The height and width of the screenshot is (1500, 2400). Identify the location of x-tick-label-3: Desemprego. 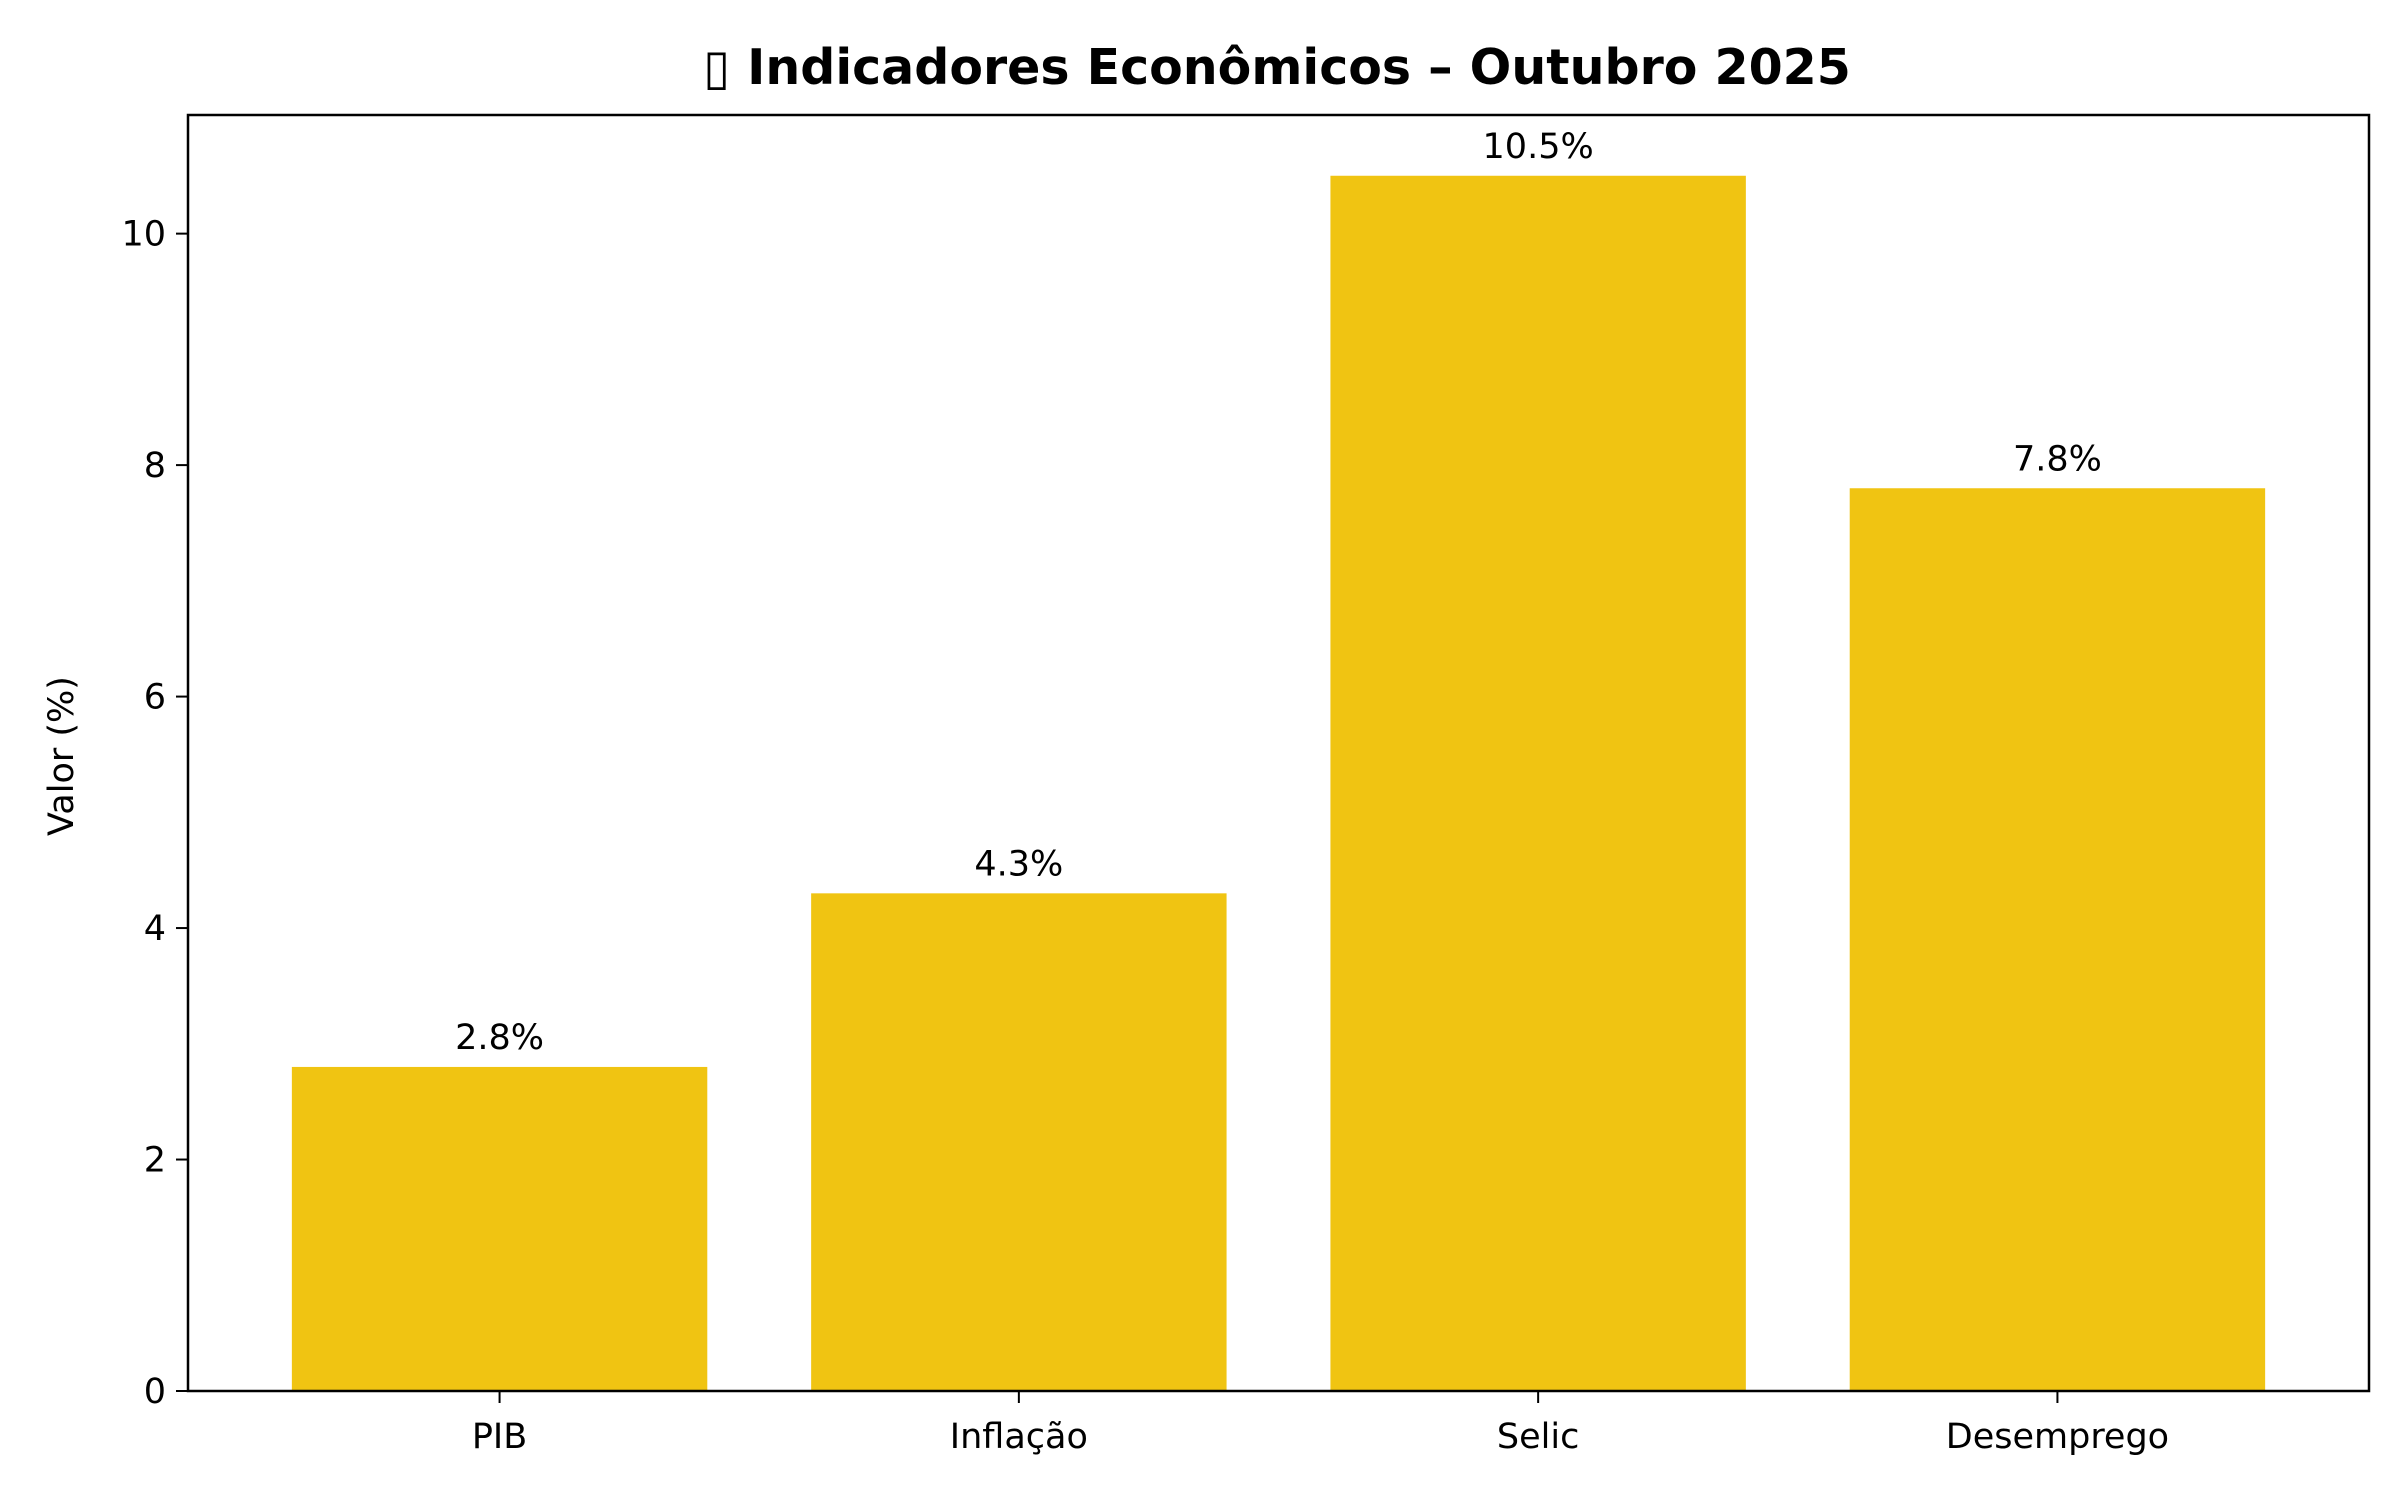
(2057, 1437).